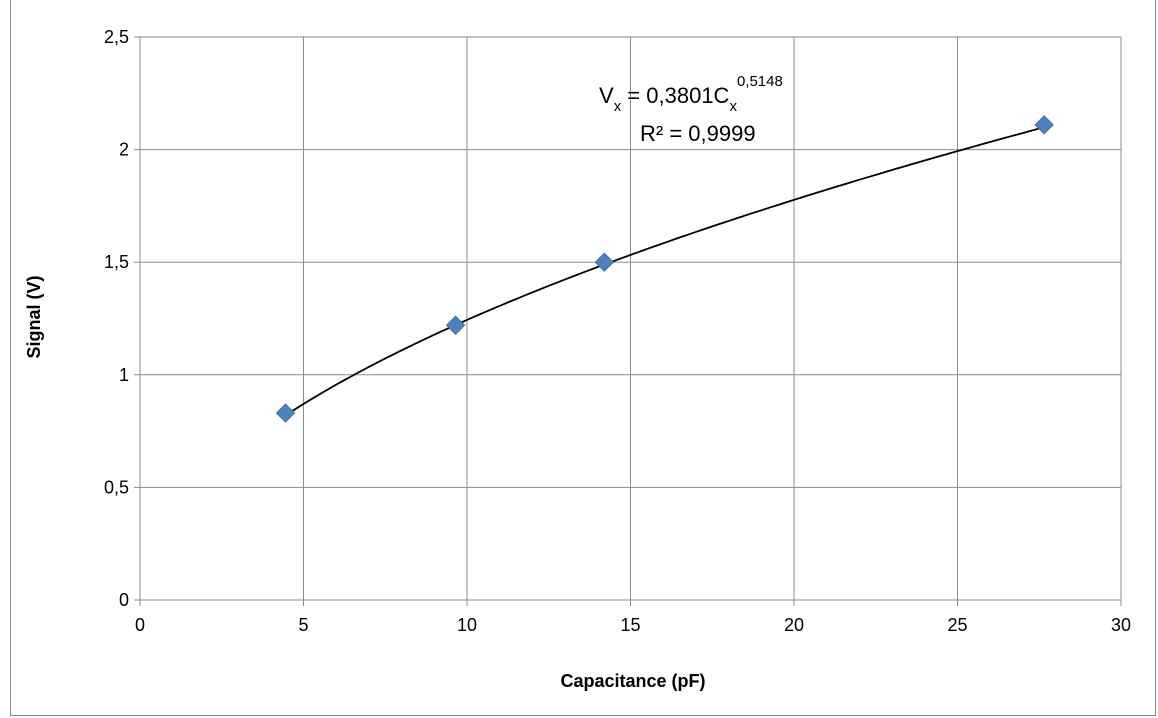 Image resolution: width=1158 pixels, height=718 pixels. What do you see at coordinates (303, 625) in the screenshot?
I see `x-tick-label: 5` at bounding box center [303, 625].